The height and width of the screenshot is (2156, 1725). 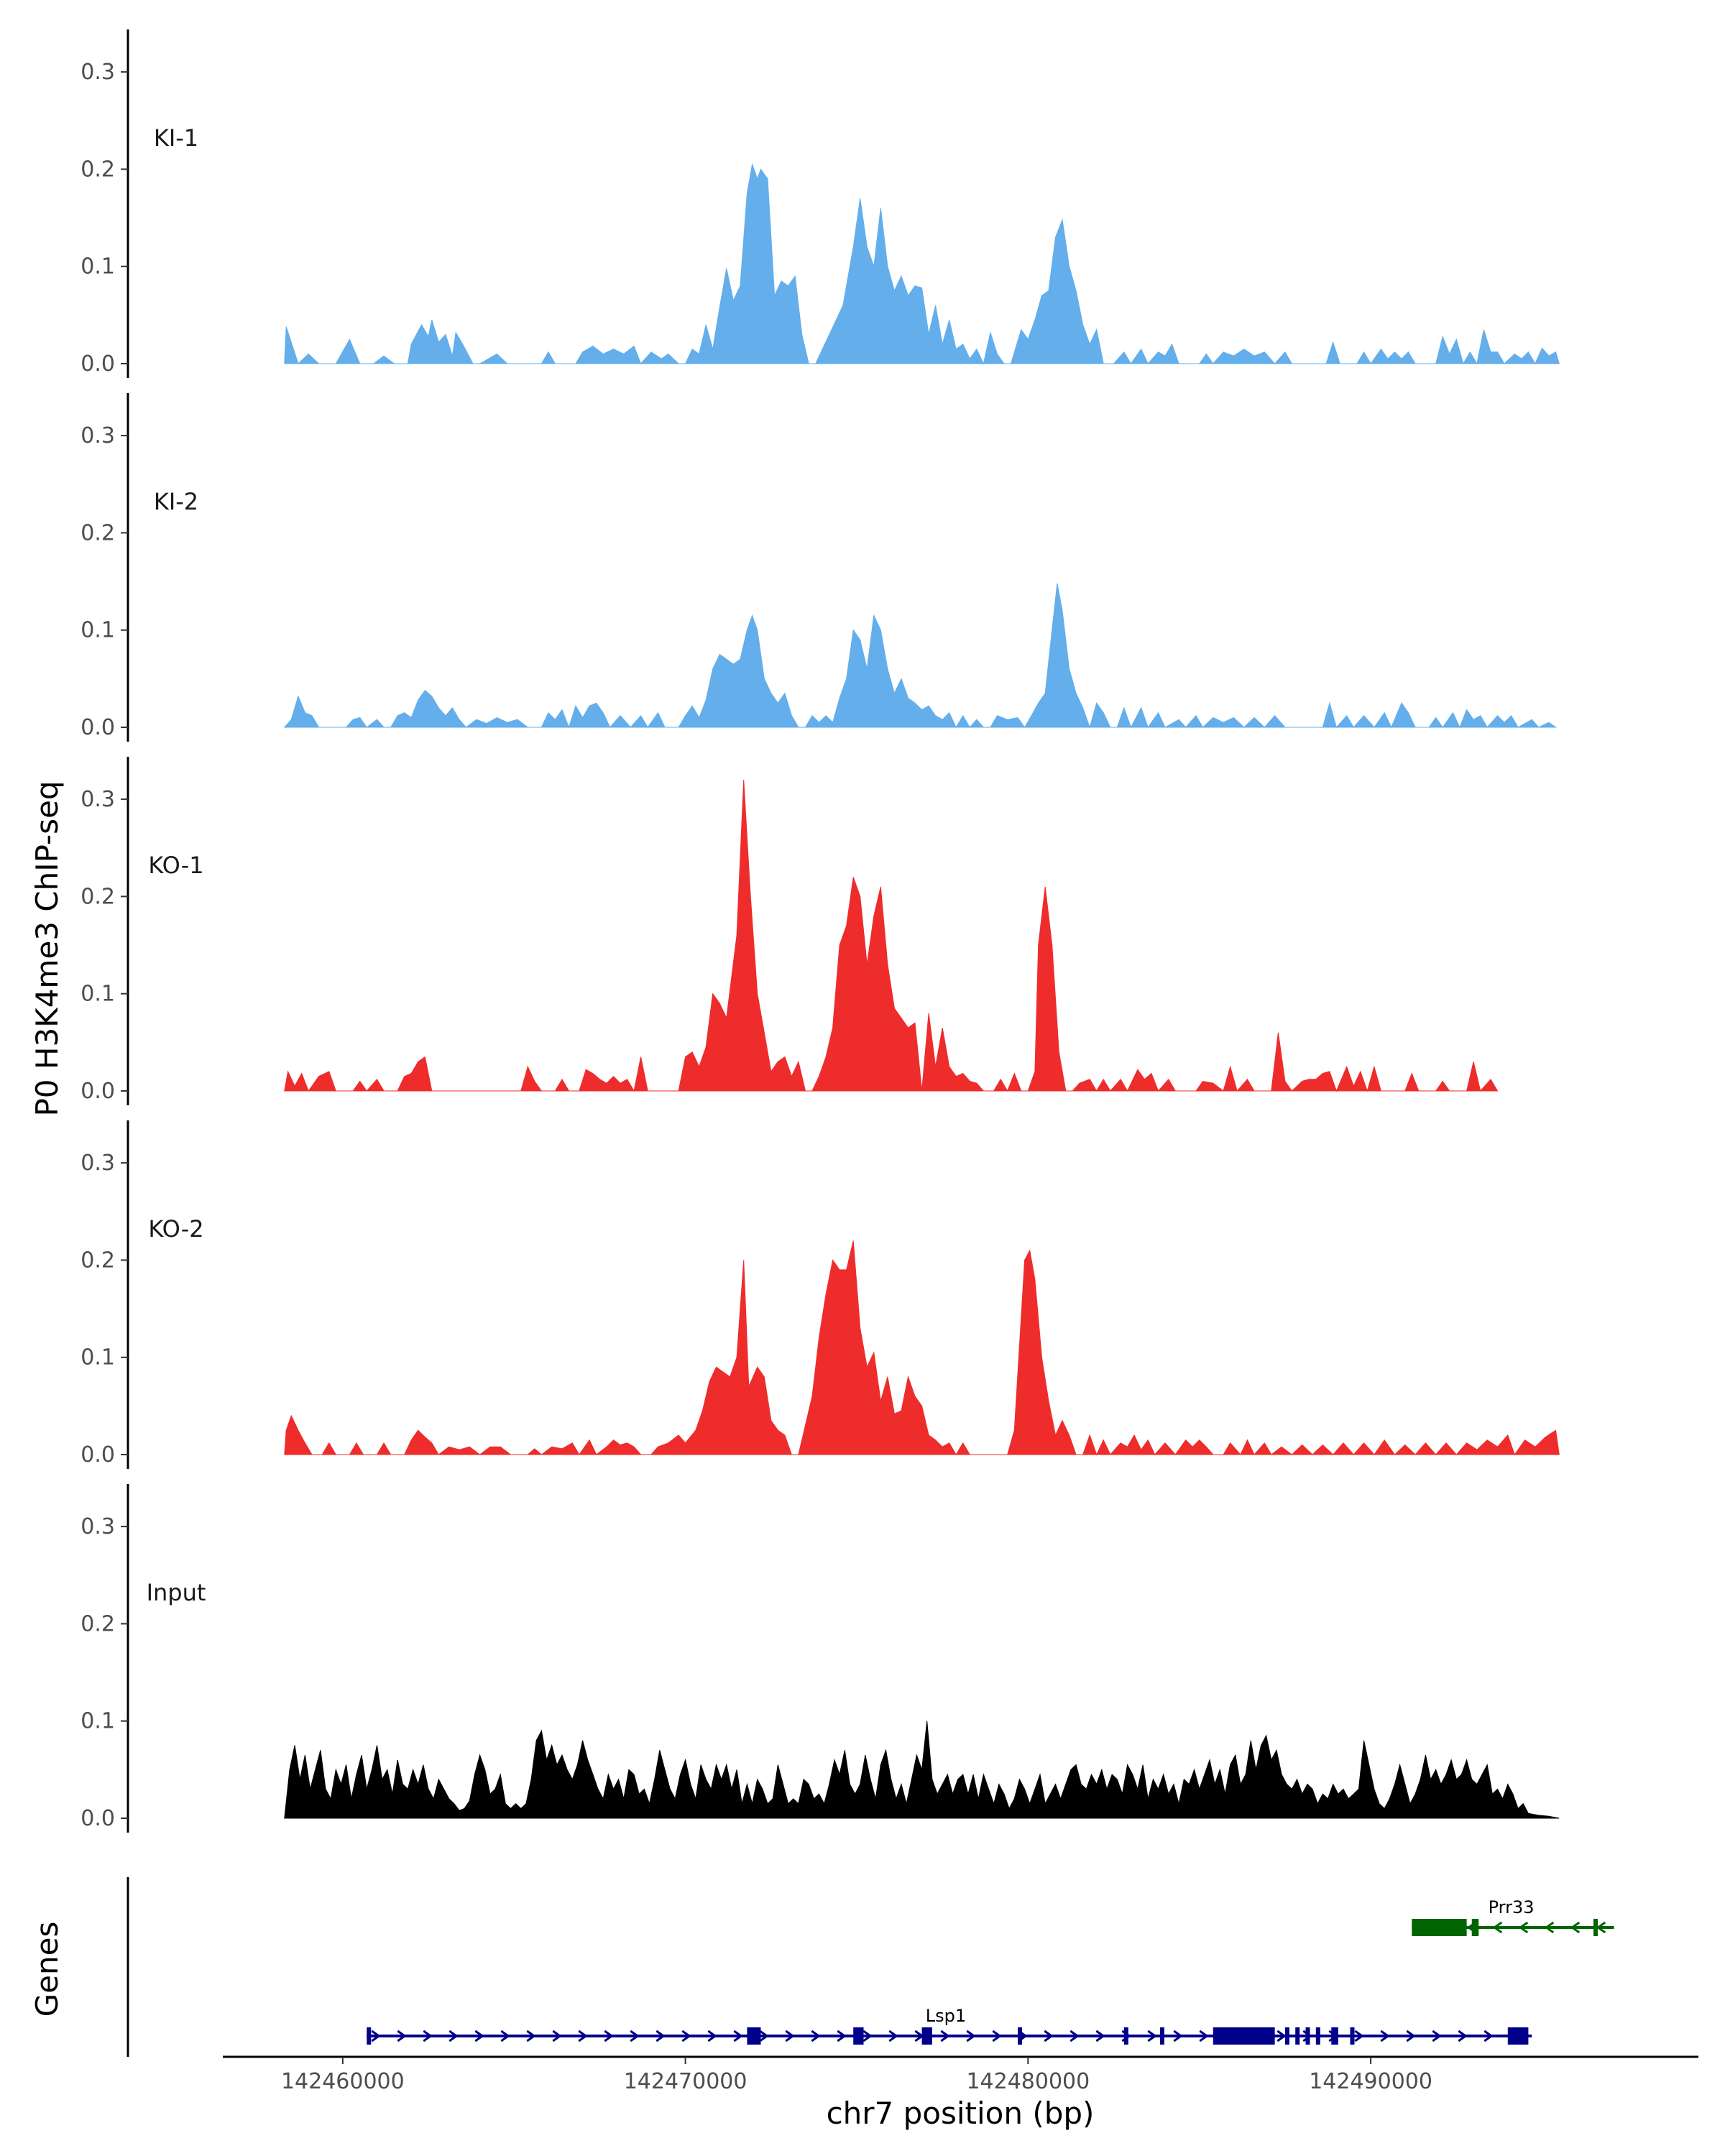 I want to click on x-tick-label: 142460000, so click(x=343, y=2082).